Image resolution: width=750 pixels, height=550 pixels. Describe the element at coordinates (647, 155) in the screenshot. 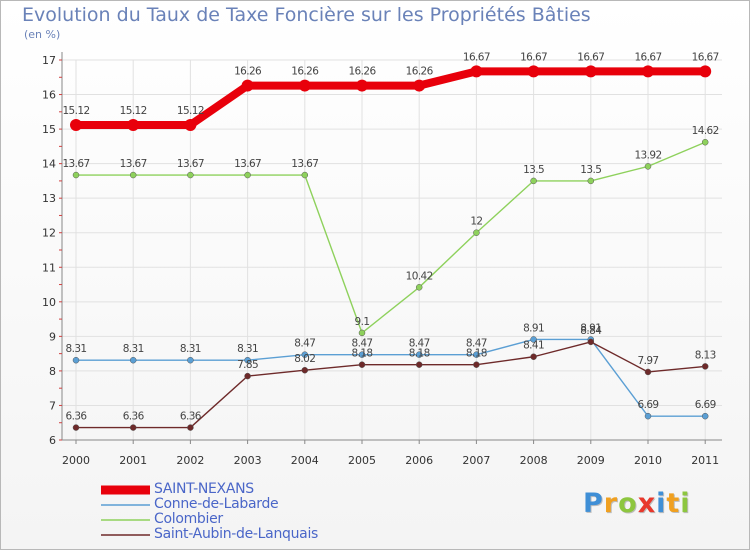

I see `data-label-colombier: 13.92` at that location.